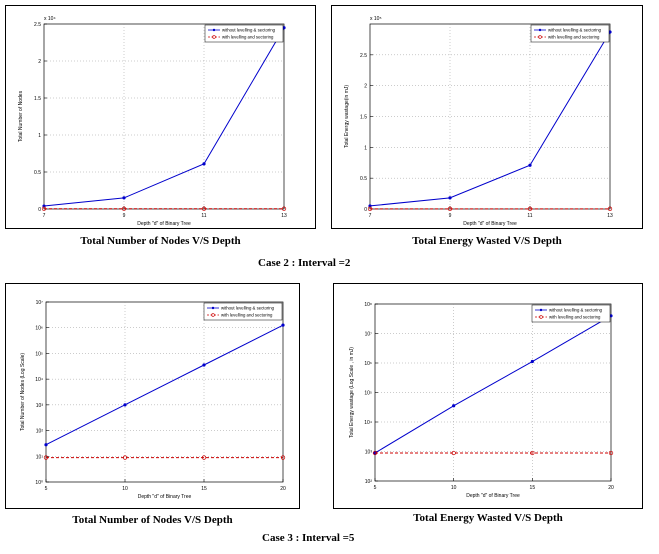  I want to click on y-axis-label: Total Number of Nodes, so click(21, 116).